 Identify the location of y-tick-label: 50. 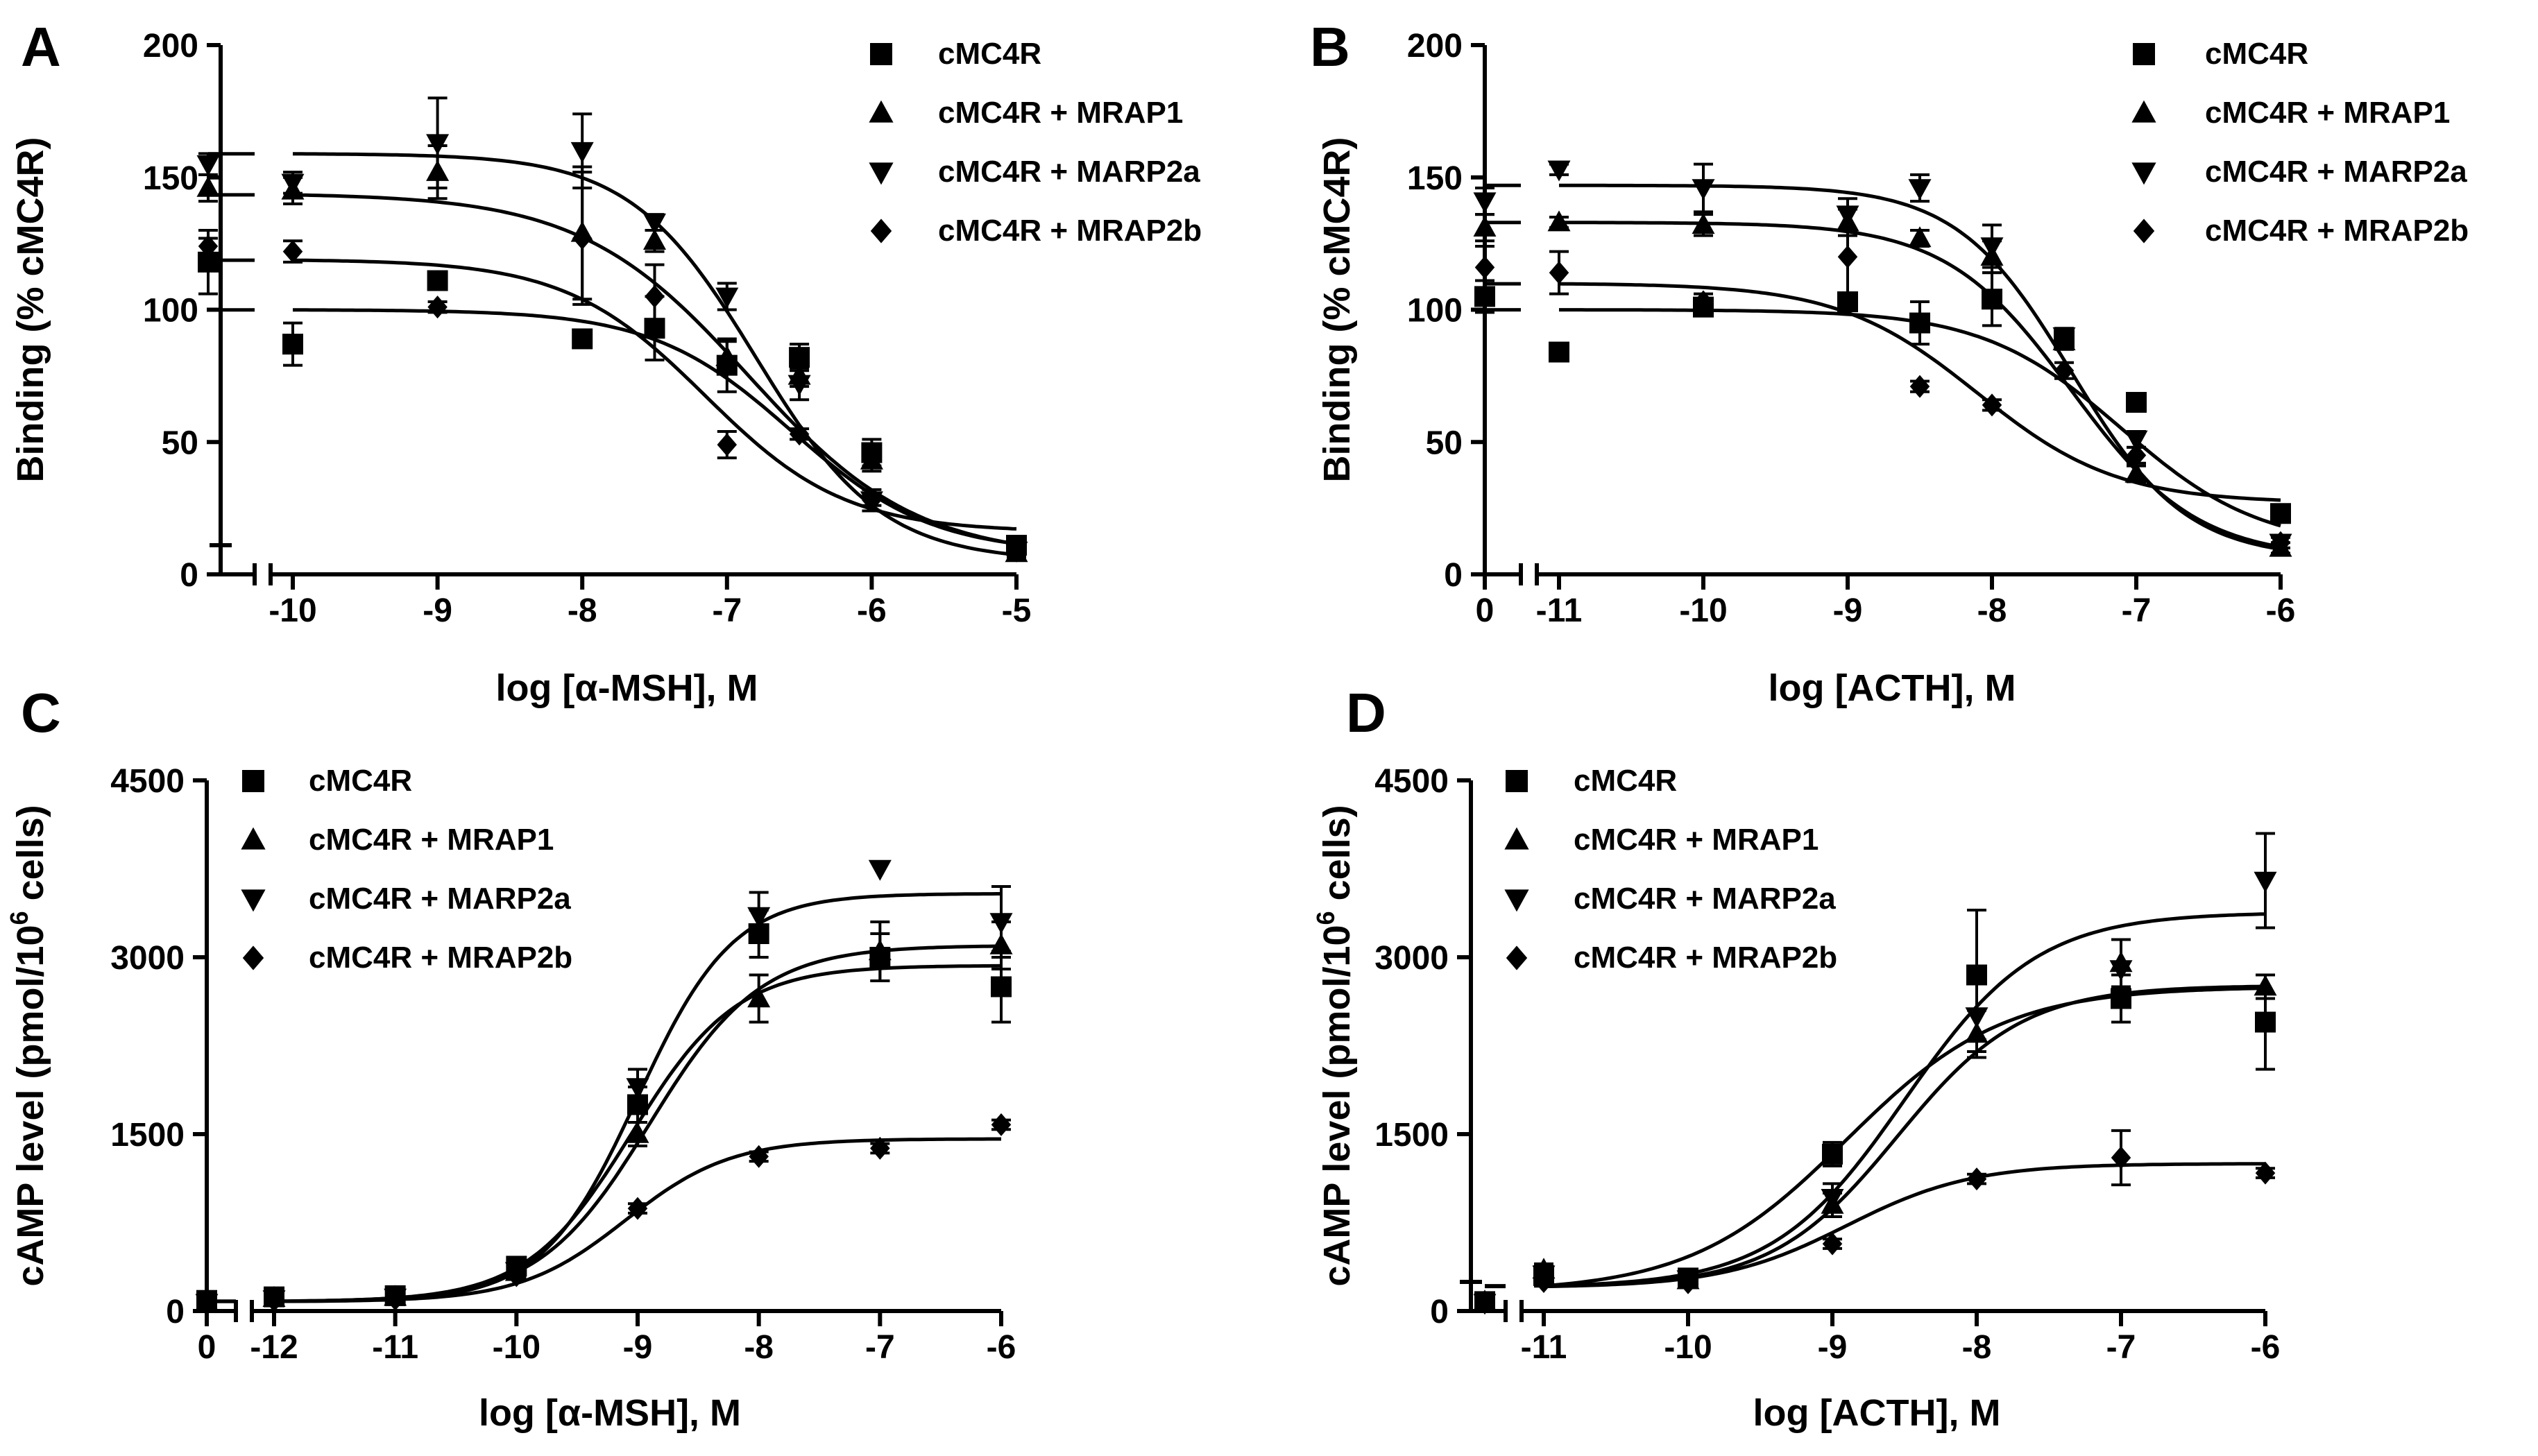
(180, 443).